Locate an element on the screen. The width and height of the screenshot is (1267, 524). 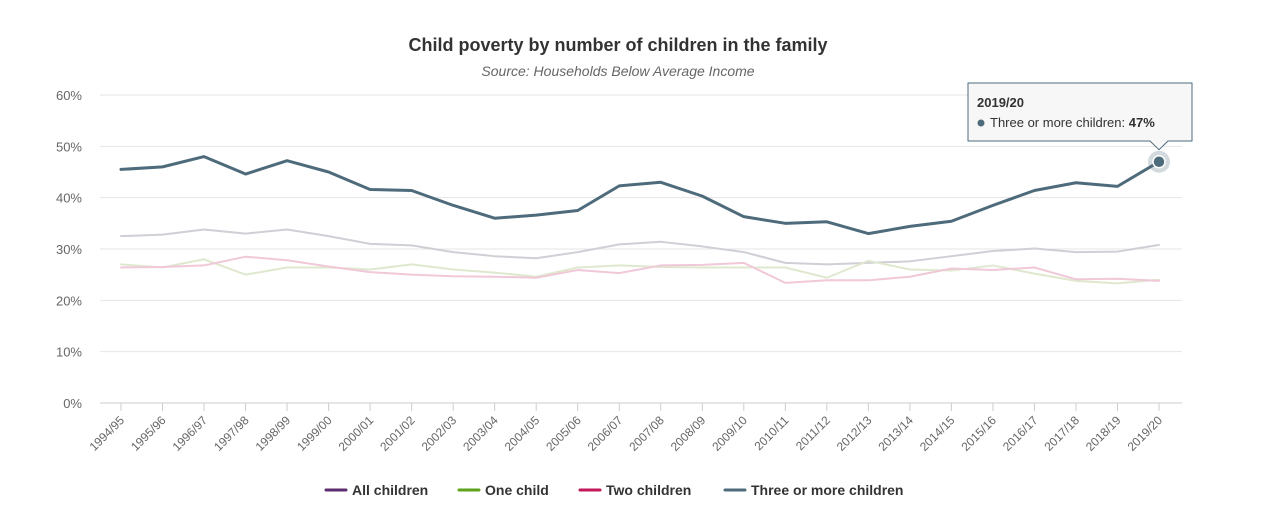
tooltip: 2019/20 Three or more children: 47% is located at coordinates (1080, 116).